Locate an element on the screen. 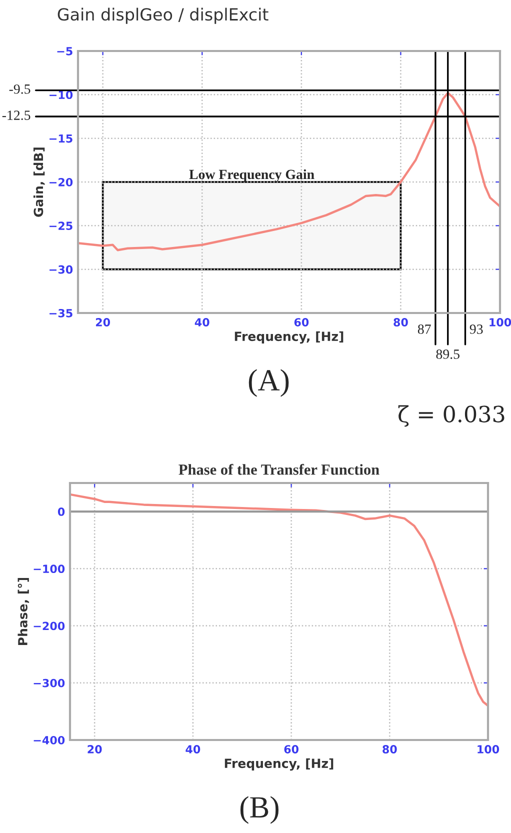 The image size is (511, 833). y-tick-label: 0 is located at coordinates (61, 512).